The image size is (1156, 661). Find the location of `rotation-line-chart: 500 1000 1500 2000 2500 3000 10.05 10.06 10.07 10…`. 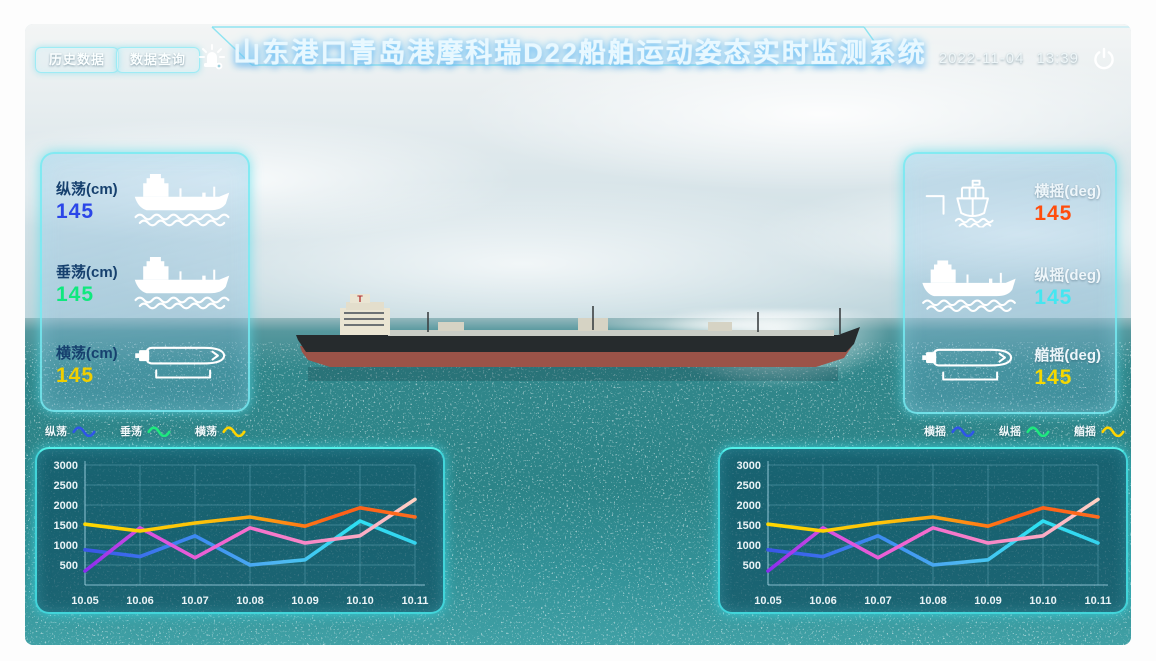

rotation-line-chart: 500 1000 1500 2000 2500 3000 10.05 10.06 10.07 10… is located at coordinates (925, 532).